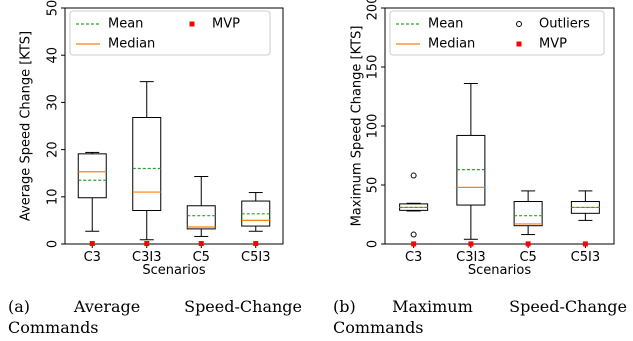 The image size is (633, 341). What do you see at coordinates (373, 10) in the screenshot?
I see `y-tick-label: 200` at bounding box center [373, 10].